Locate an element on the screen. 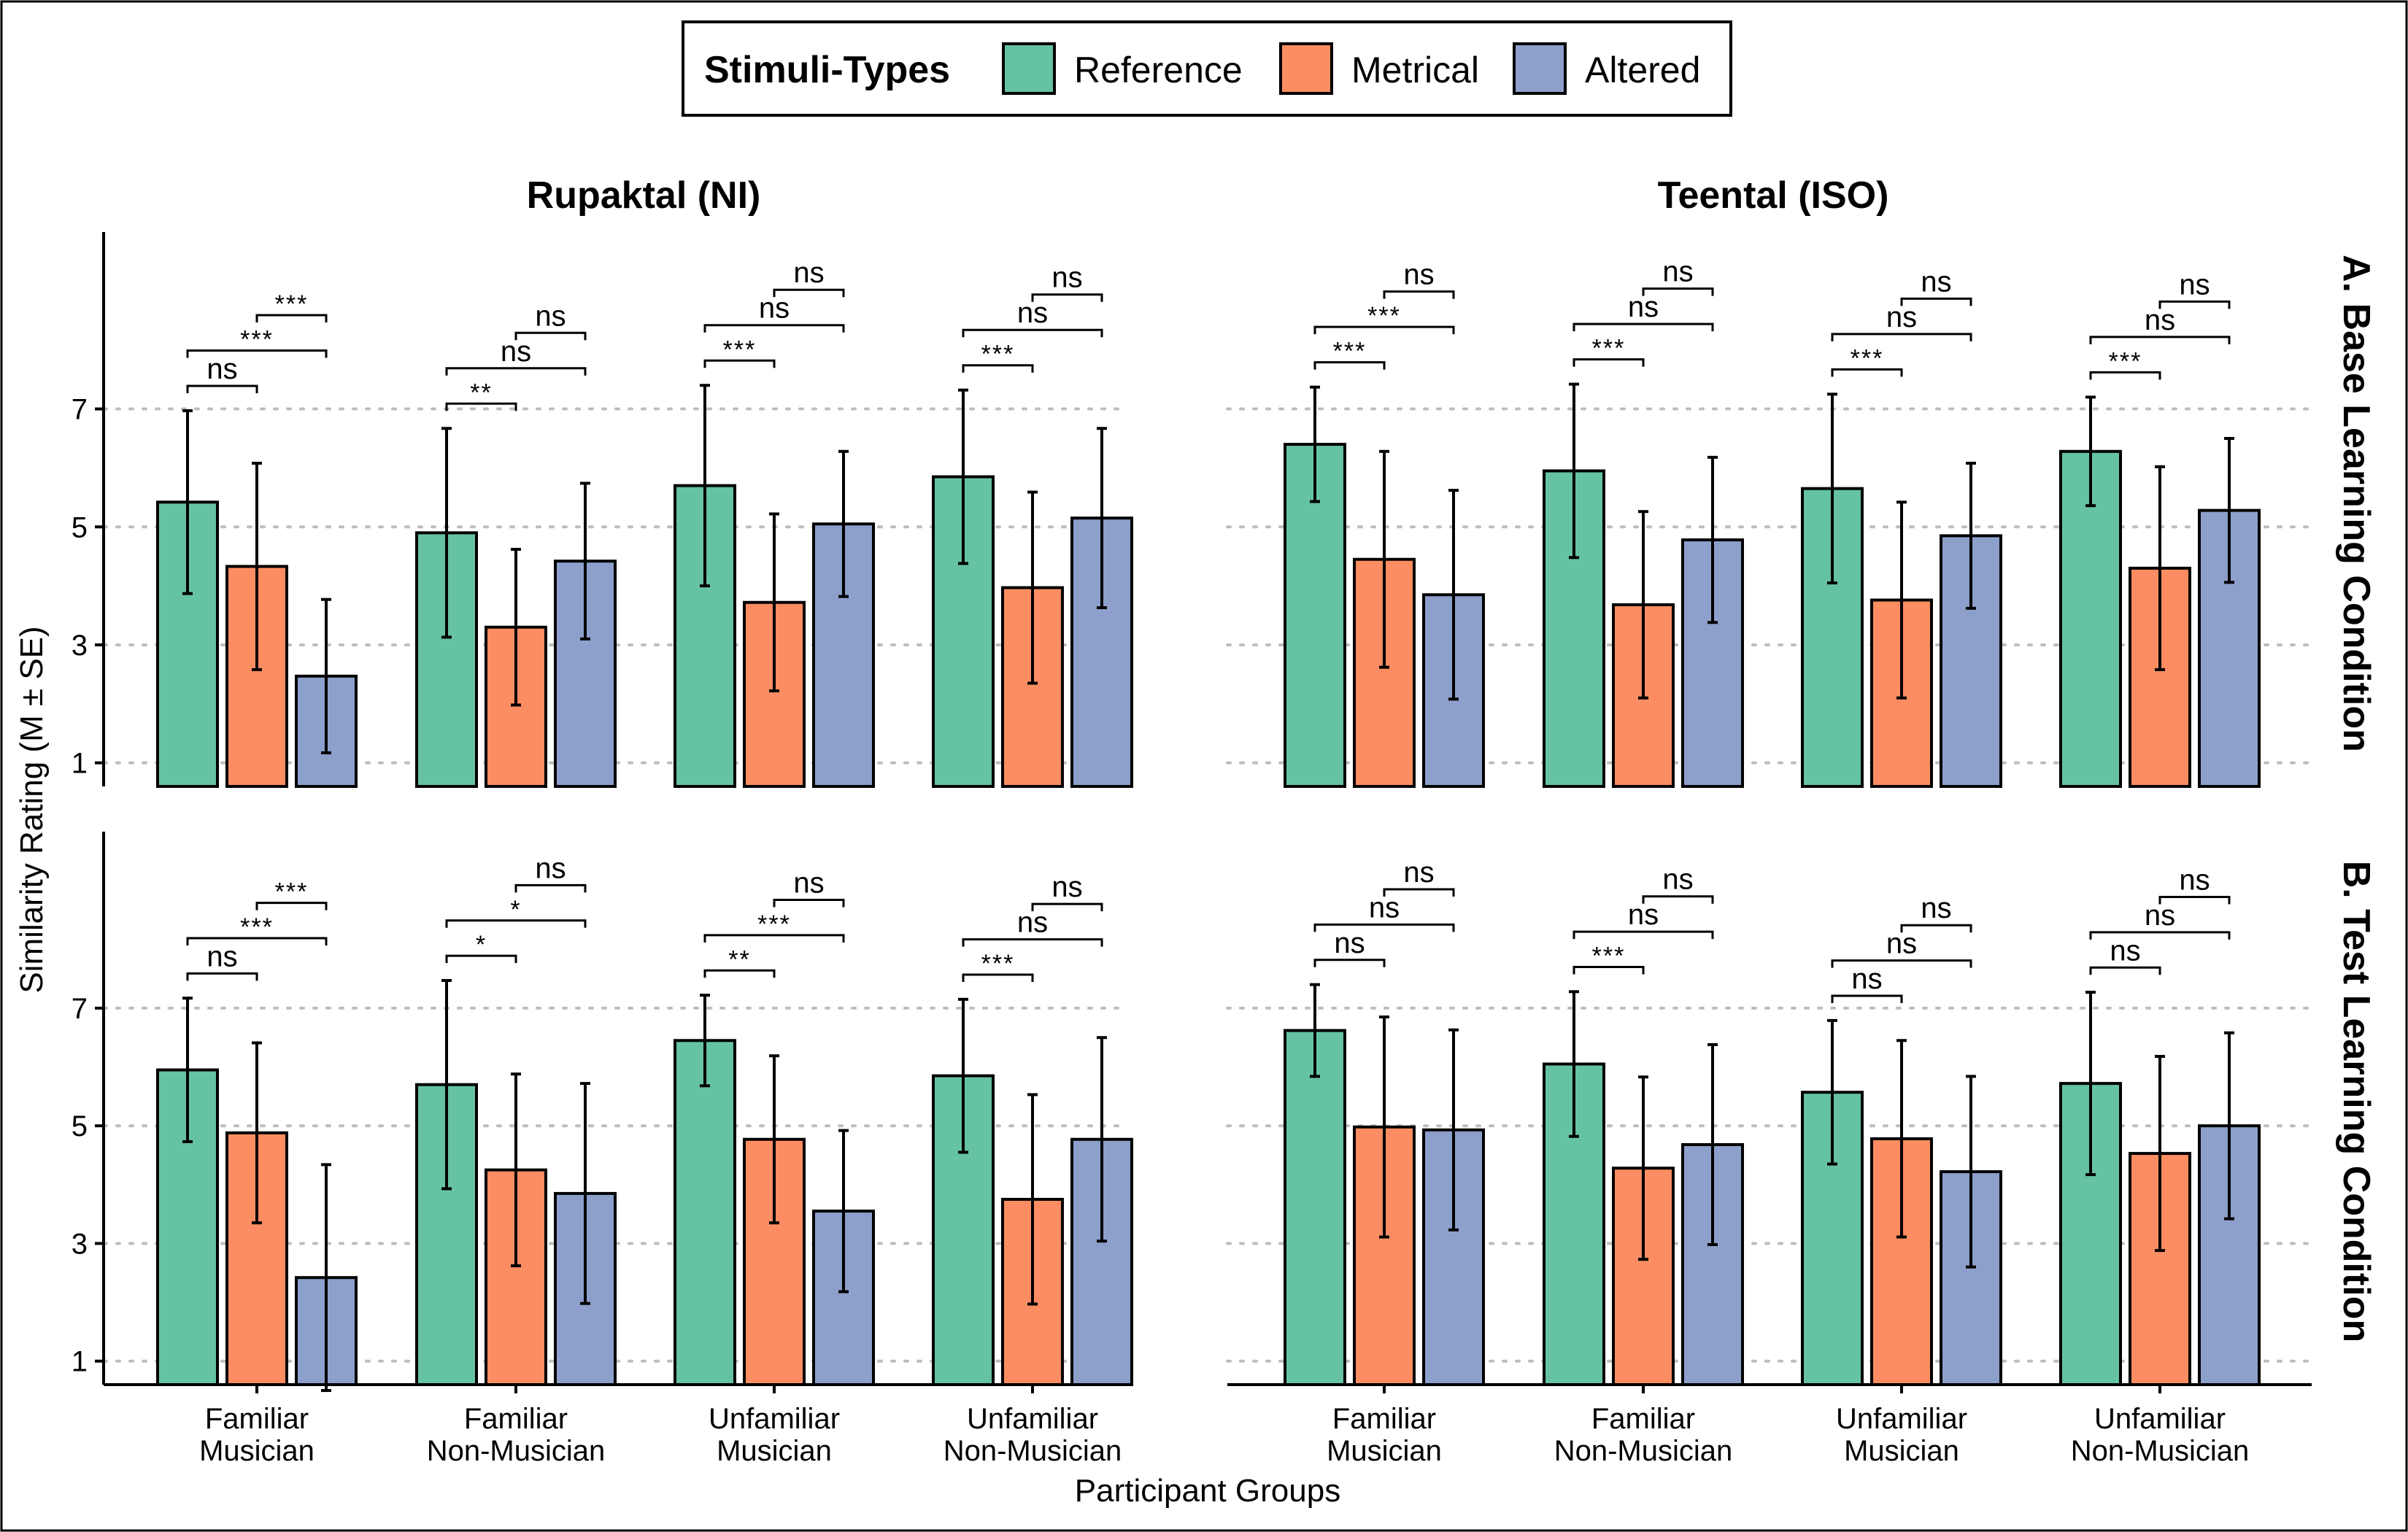 This screenshot has width=2408, height=1532. legend-swatch-altered is located at coordinates (1540, 69).